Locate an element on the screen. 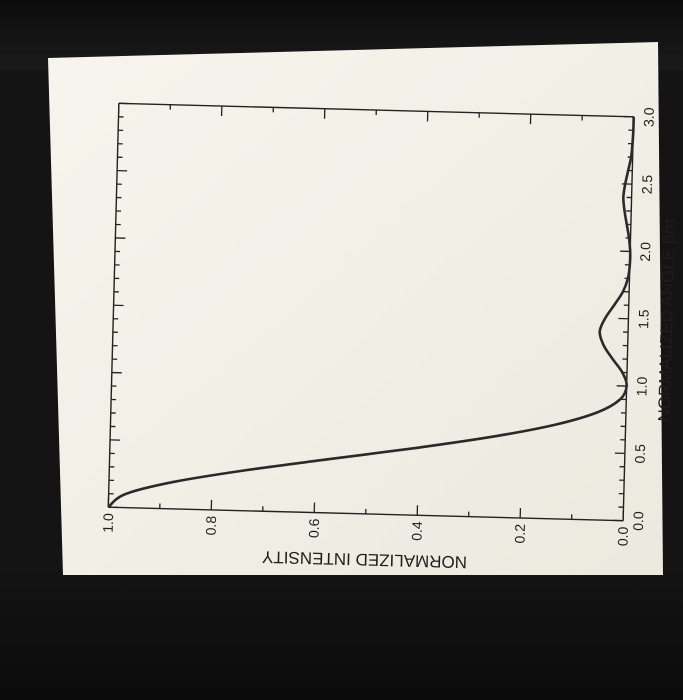  x-tick-label: 1.5 is located at coordinates (643, 319).